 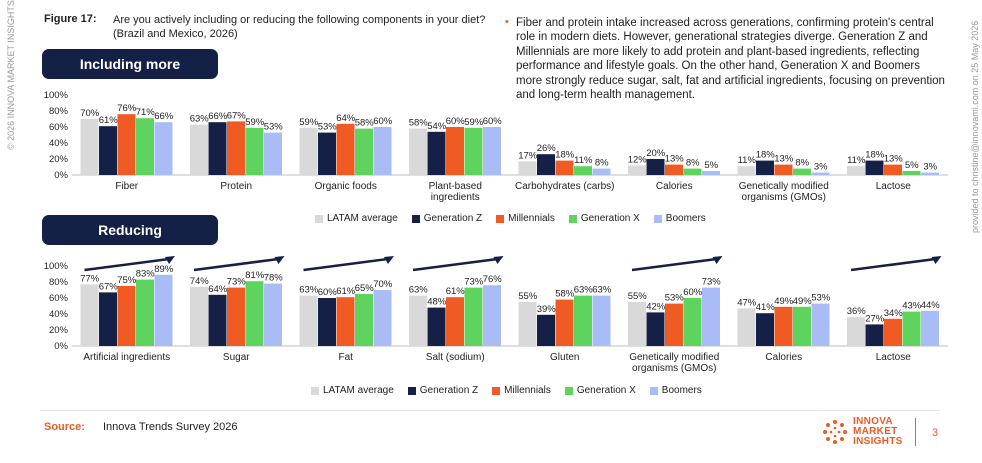 What do you see at coordinates (255, 275) in the screenshot?
I see `data-label: 81%` at bounding box center [255, 275].